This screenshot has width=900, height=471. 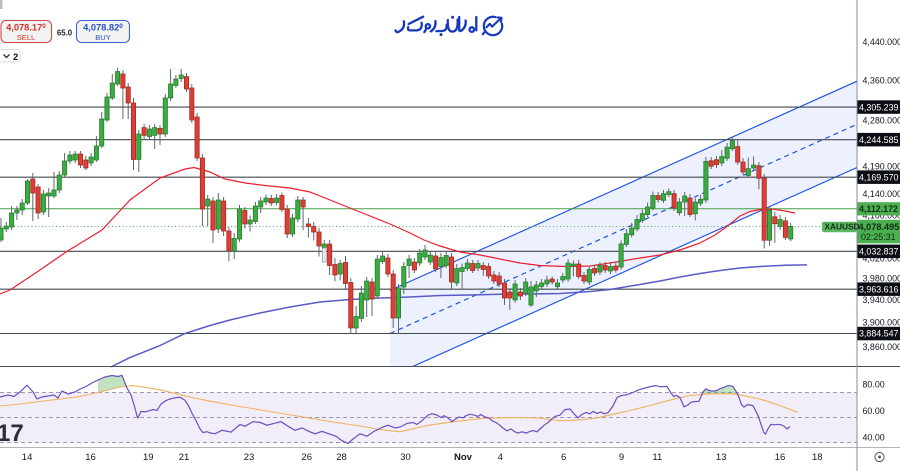 What do you see at coordinates (879, 252) in the screenshot?
I see `svg-text: 4,032.837` at bounding box center [879, 252].